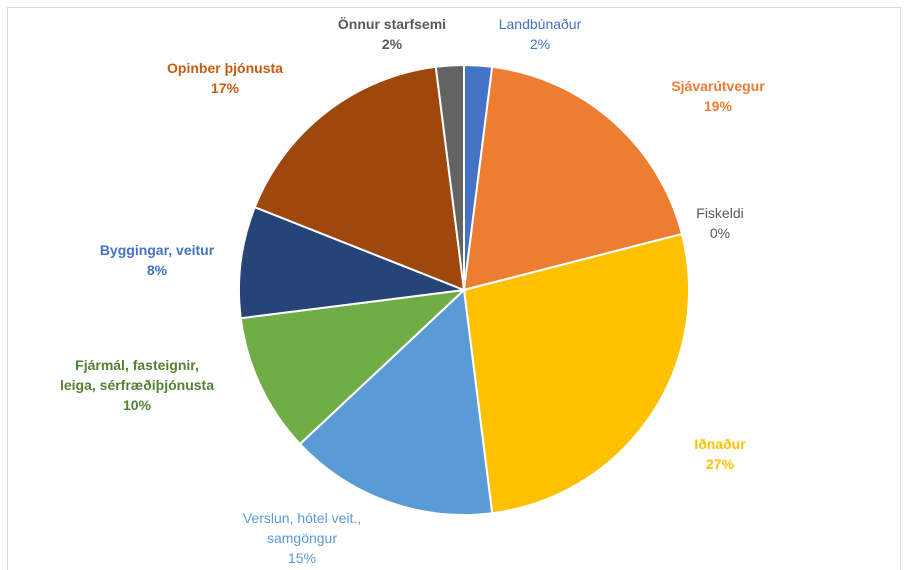 The image size is (909, 570). What do you see at coordinates (718, 96) in the screenshot?
I see `slice-label: Sjávarútvegur 19%` at bounding box center [718, 96].